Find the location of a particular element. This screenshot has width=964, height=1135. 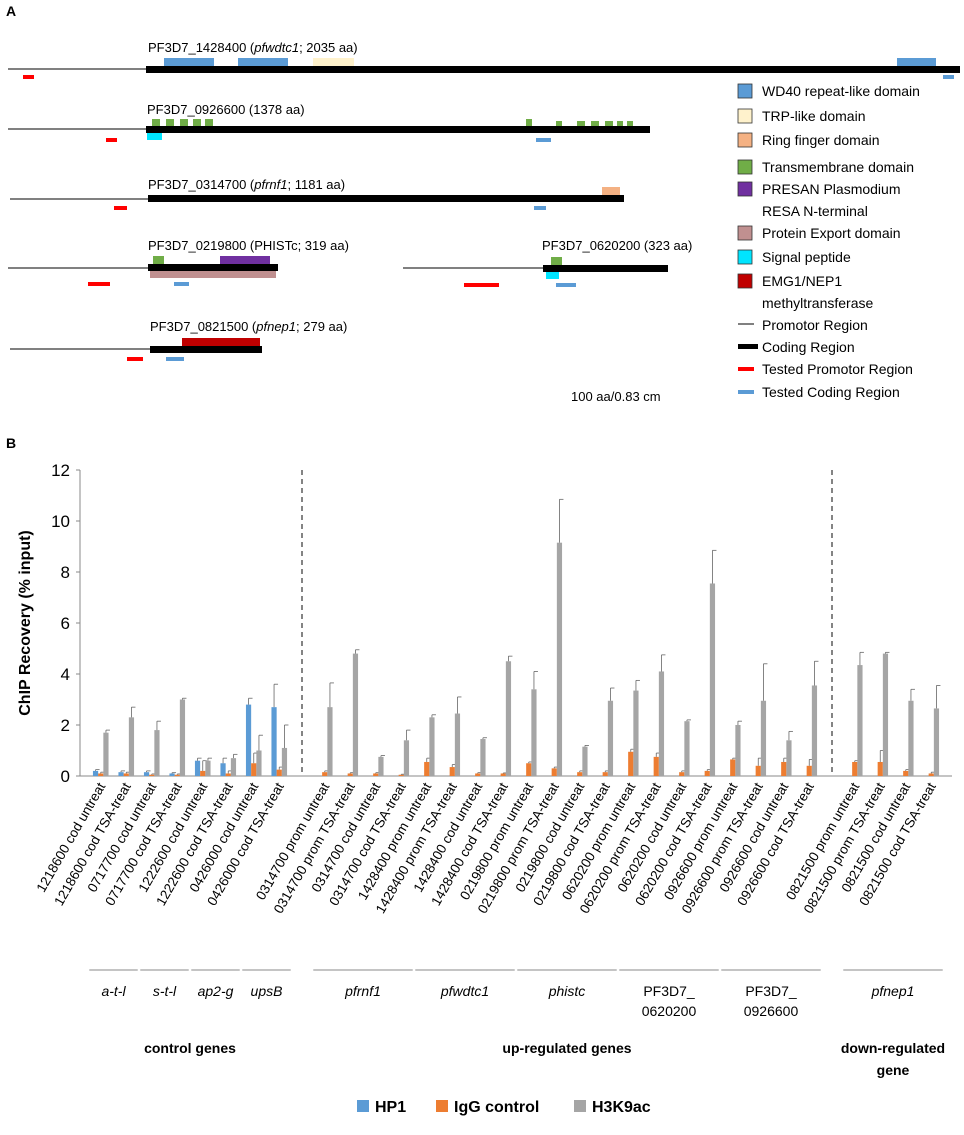

legend-label: Promotor Region is located at coordinates (815, 325).